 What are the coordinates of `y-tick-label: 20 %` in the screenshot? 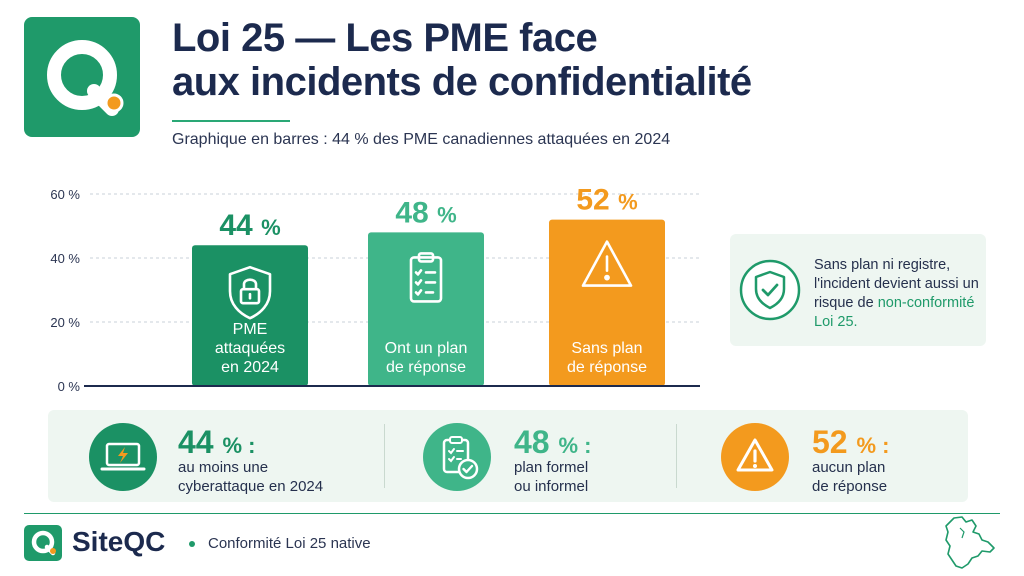 It's located at (65, 322).